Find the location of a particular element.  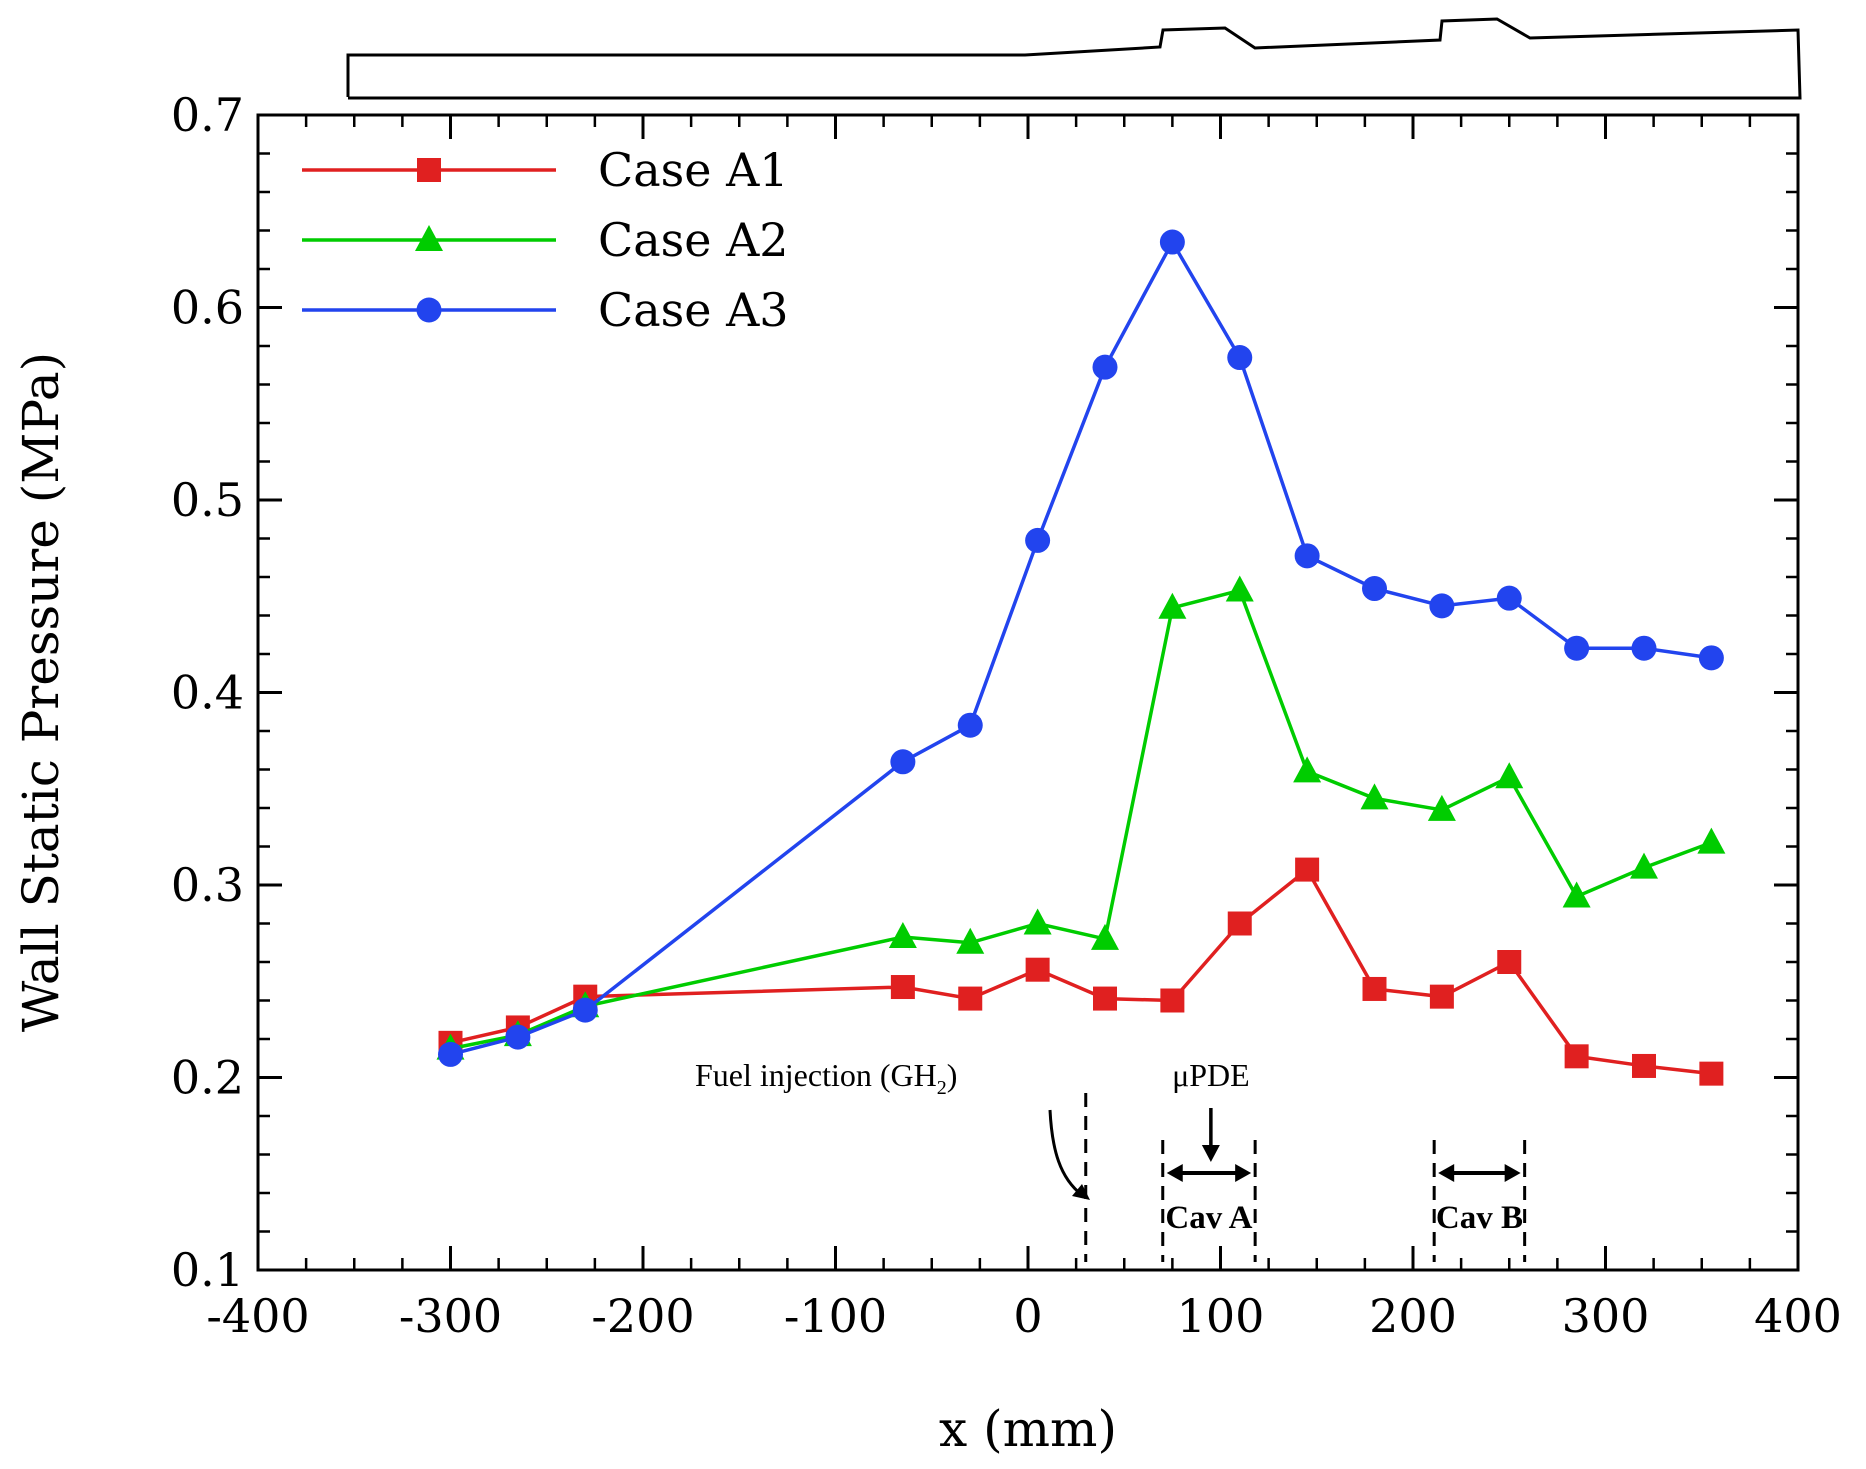

legend-marker-case-a3 is located at coordinates (429, 310).